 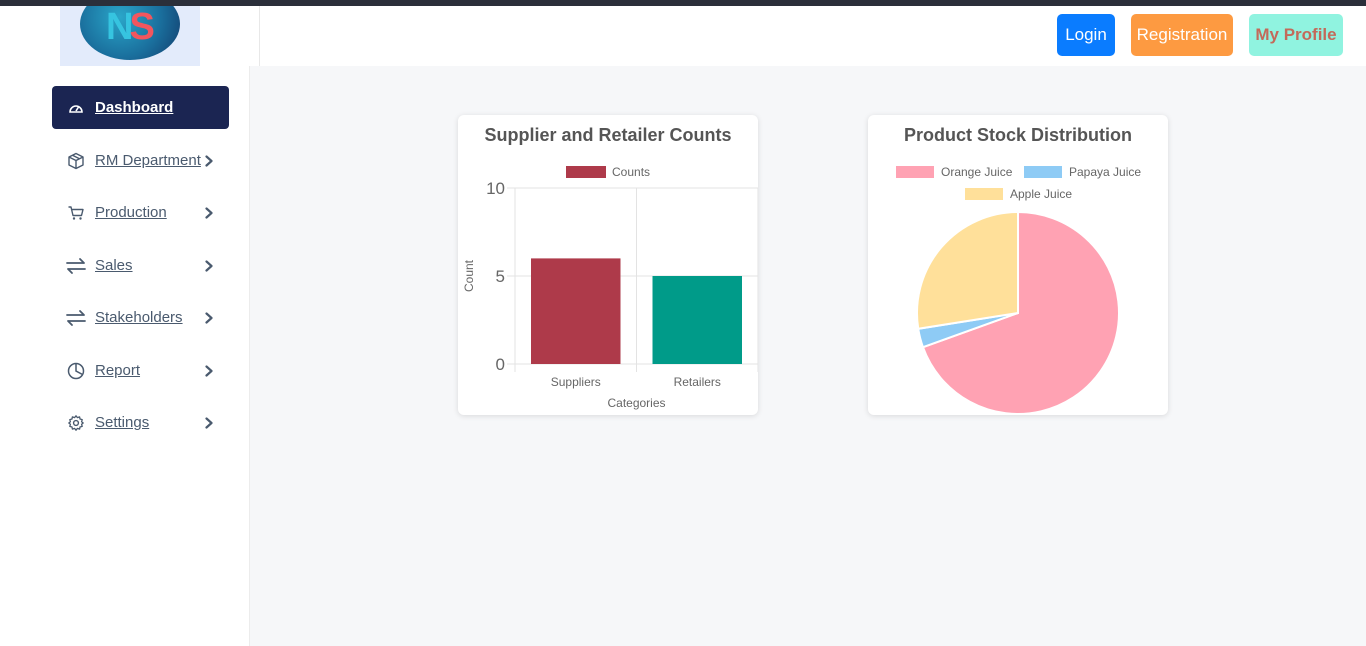 What do you see at coordinates (134, 107) in the screenshot?
I see `sidebar-item-label: Dashboard` at bounding box center [134, 107].